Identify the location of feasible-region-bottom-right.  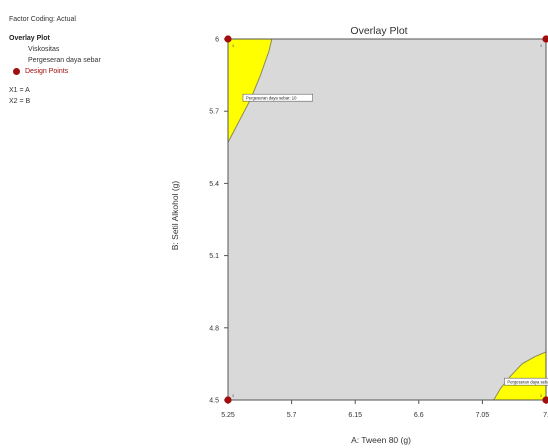
(519, 375).